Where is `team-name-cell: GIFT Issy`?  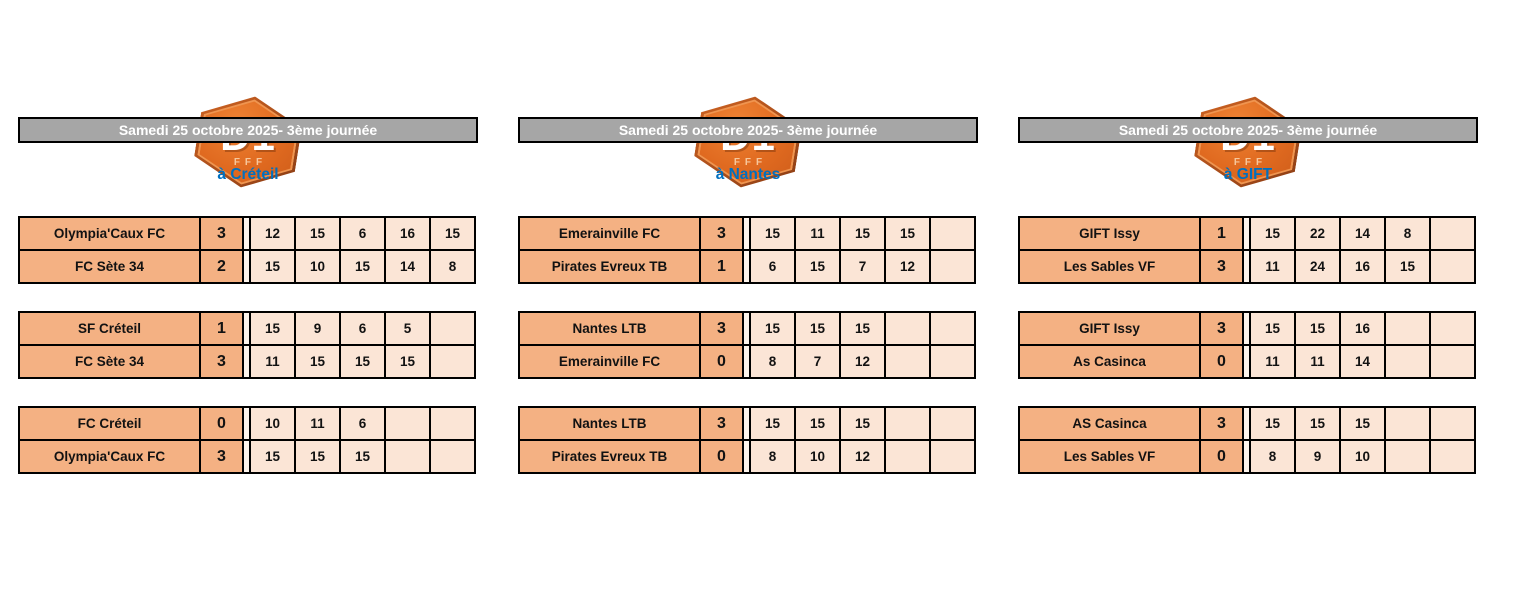
team-name-cell: GIFT Issy is located at coordinates (1109, 328).